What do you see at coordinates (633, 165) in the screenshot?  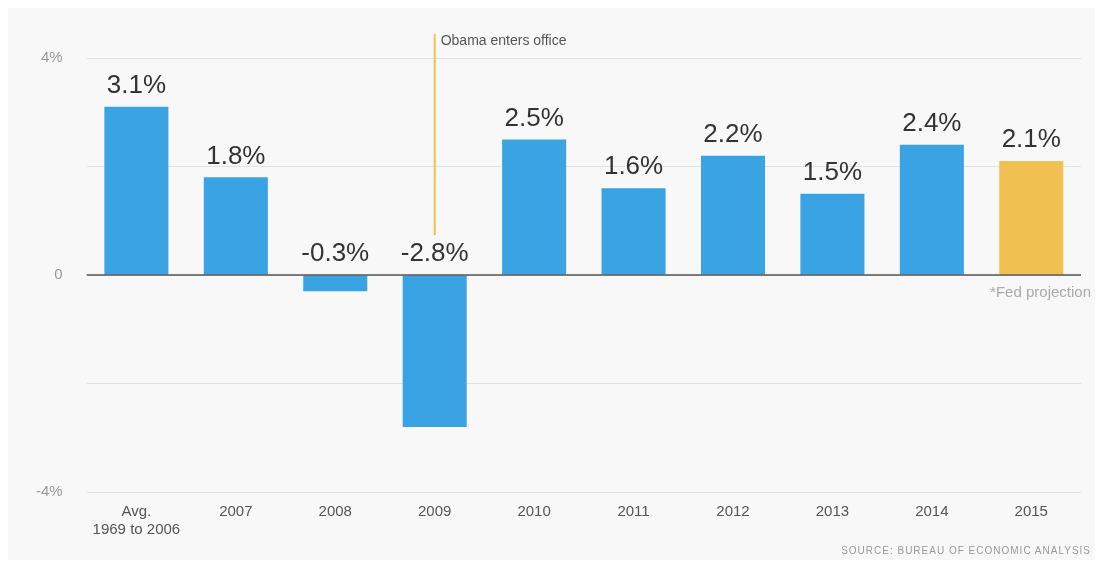 I see `data-label: 1.6%` at bounding box center [633, 165].